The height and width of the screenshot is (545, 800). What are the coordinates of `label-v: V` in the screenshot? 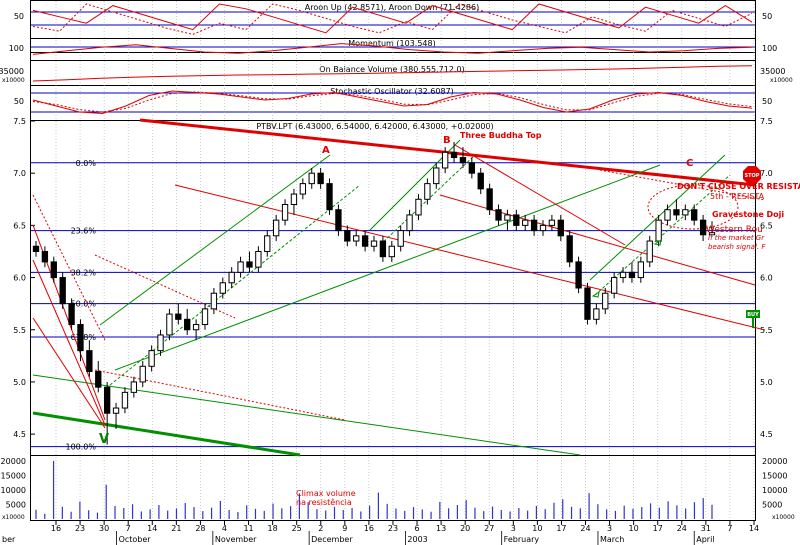 It's located at (104, 439).